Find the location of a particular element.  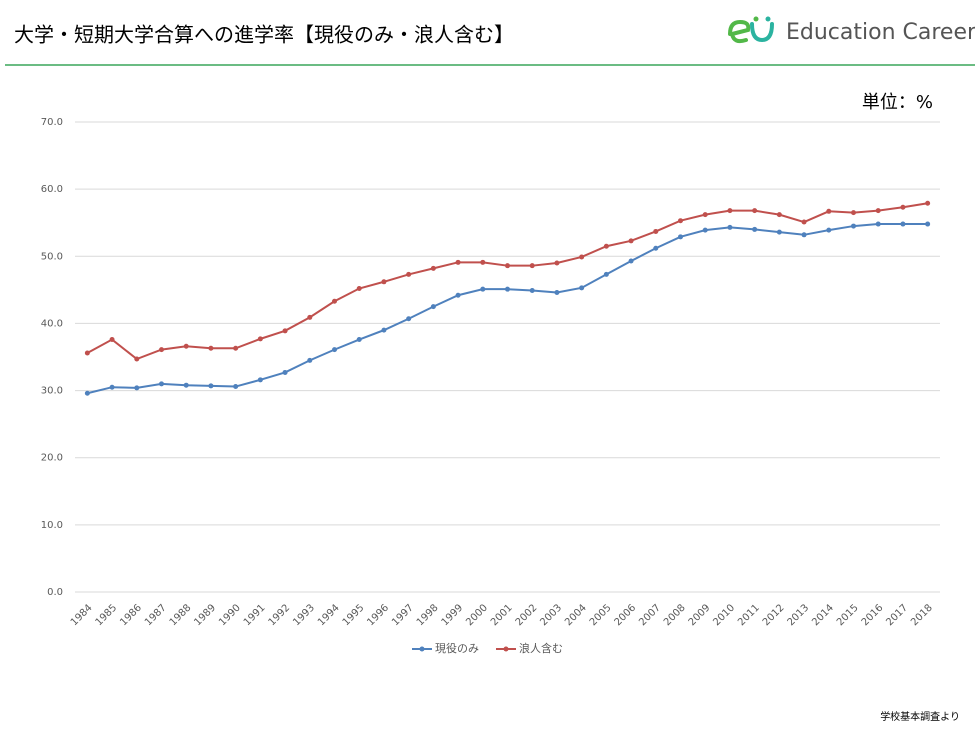

x-tick-label: 2010 is located at coordinates (724, 615).